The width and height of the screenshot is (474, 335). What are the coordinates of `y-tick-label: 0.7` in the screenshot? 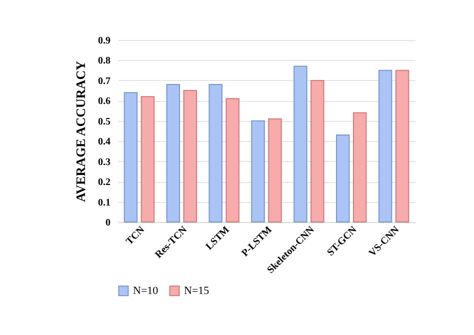 It's located at (104, 81).